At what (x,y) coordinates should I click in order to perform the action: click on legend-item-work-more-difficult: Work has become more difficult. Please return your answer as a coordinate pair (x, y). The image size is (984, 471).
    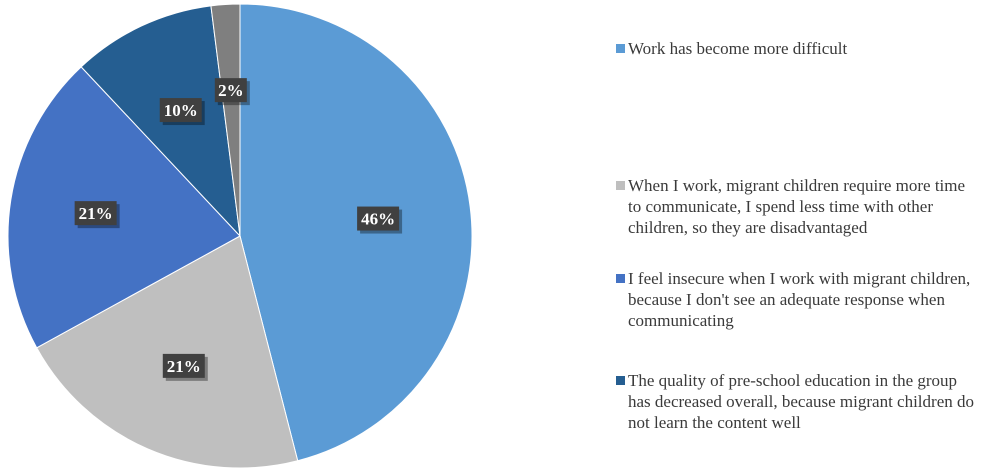
    Looking at the image, I should click on (796, 48).